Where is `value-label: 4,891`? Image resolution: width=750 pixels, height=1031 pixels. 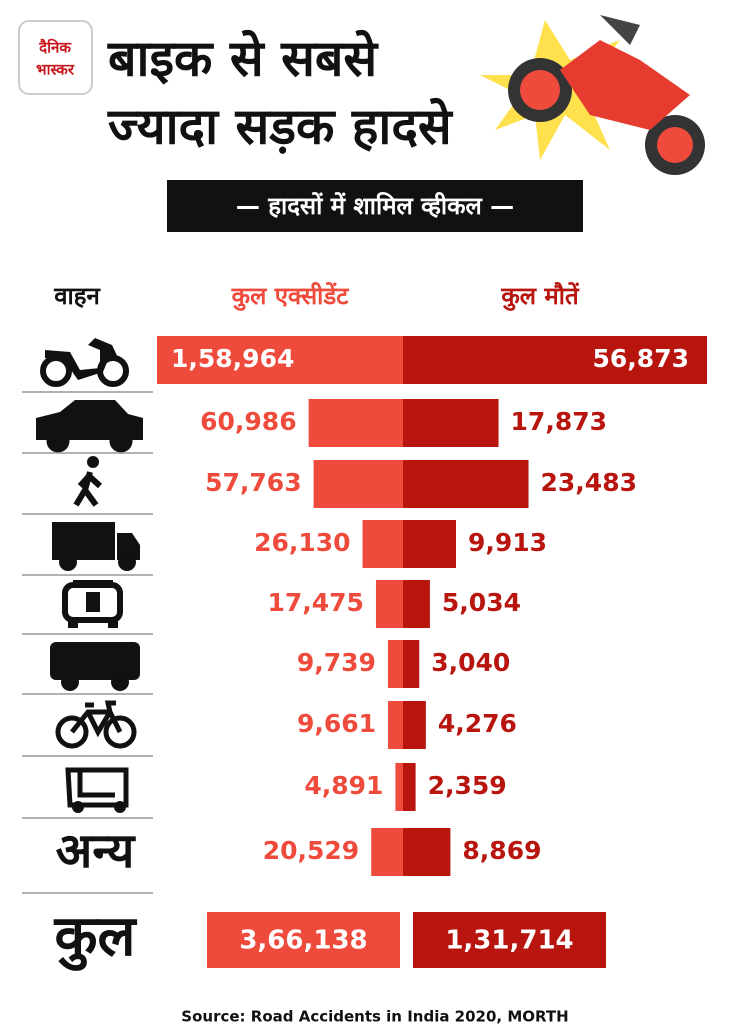
value-label: 4,891 is located at coordinates (343, 785).